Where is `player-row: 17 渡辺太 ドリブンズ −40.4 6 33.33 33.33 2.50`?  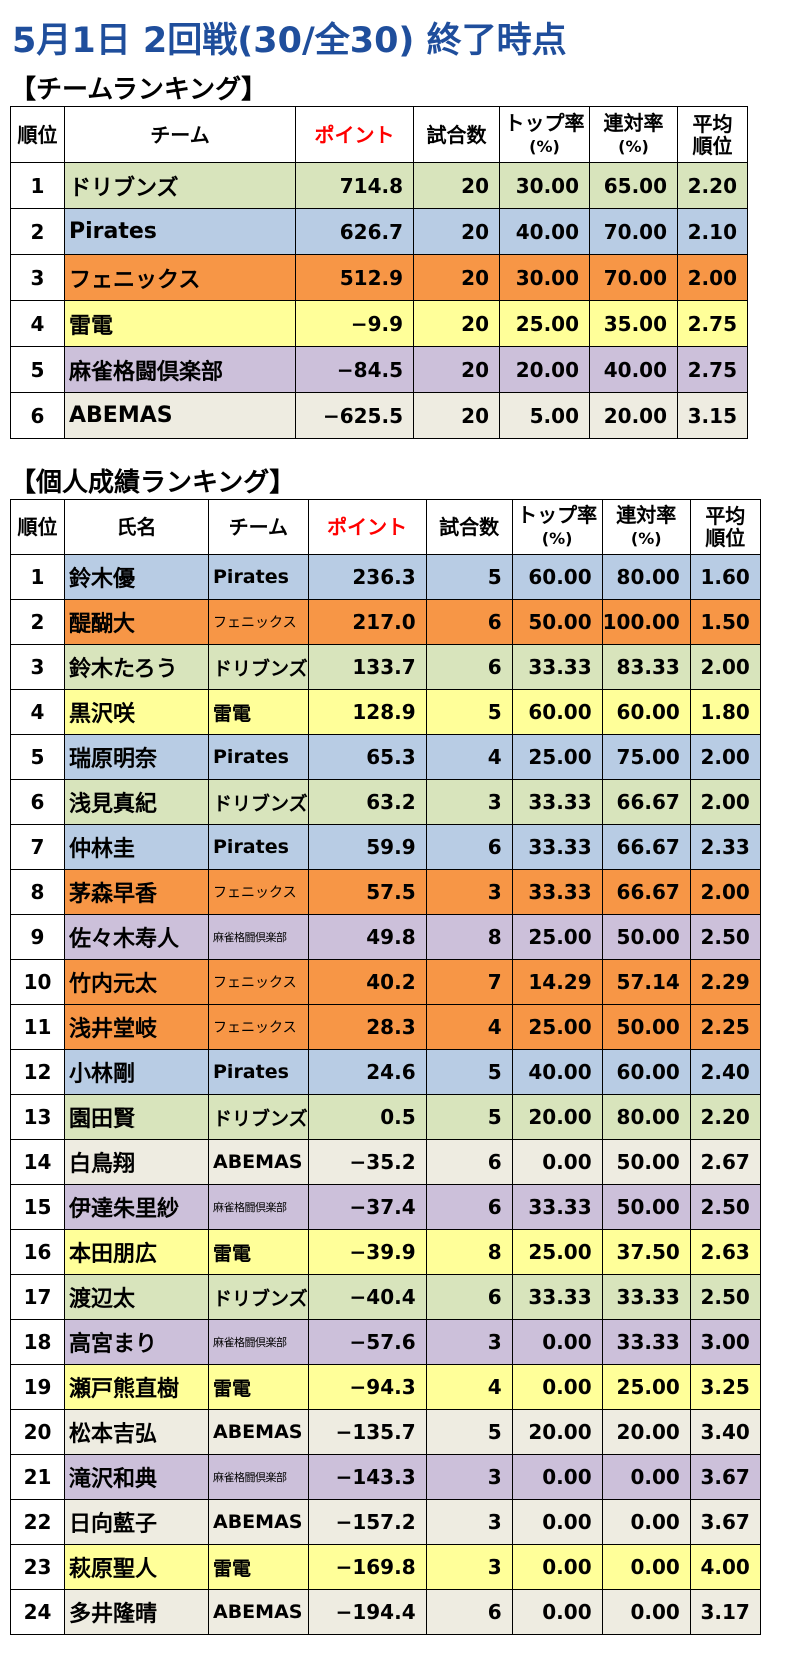
player-row: 17 渡辺太 ドリブンズ −40.4 6 33.33 33.33 2.50 is located at coordinates (385, 1297).